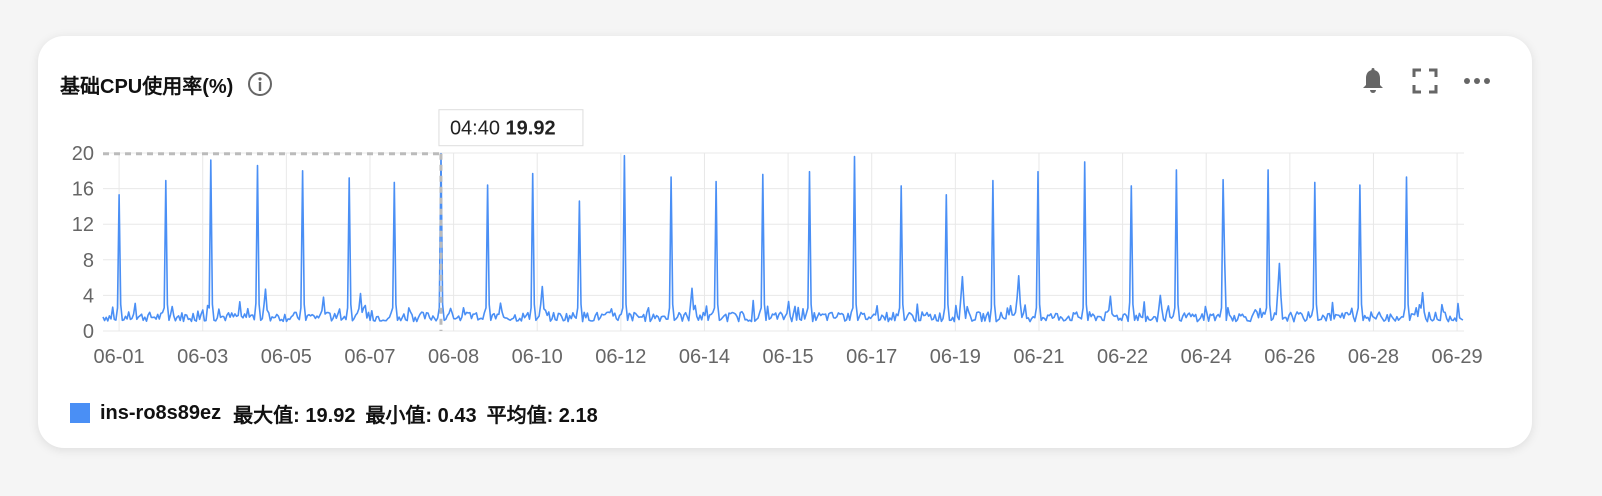 Image resolution: width=1602 pixels, height=496 pixels. Describe the element at coordinates (542, 415) in the screenshot. I see `legend-avg: 平均值: 2.18` at that location.